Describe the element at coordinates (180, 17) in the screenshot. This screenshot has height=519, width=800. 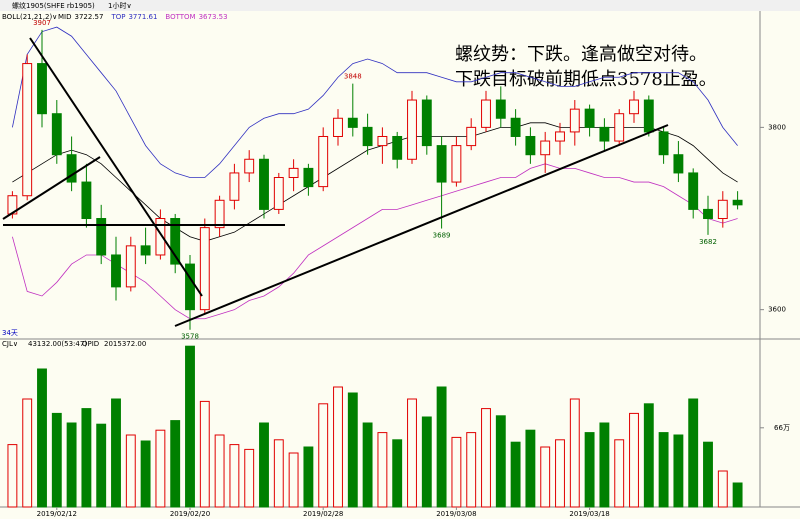
I see `legend-name: BOTTOM` at that location.